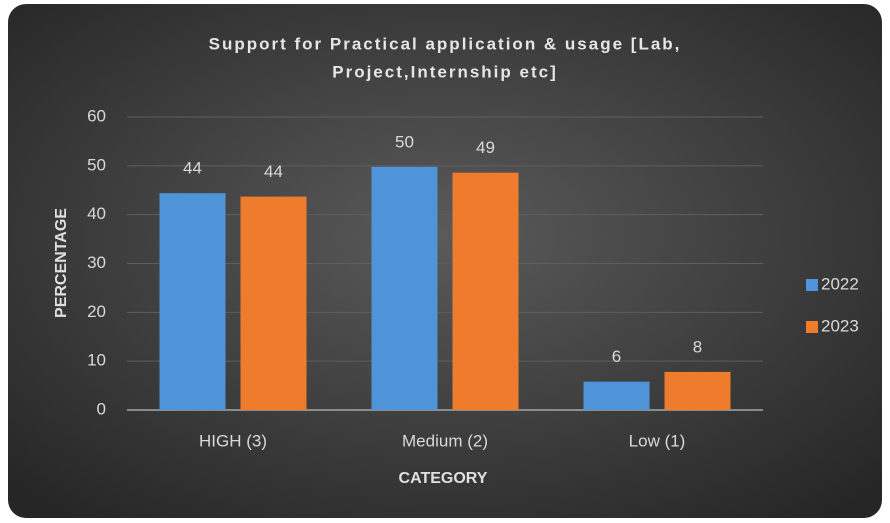 The width and height of the screenshot is (890, 523). What do you see at coordinates (96, 262) in the screenshot?
I see `y-tick-label: 30` at bounding box center [96, 262].